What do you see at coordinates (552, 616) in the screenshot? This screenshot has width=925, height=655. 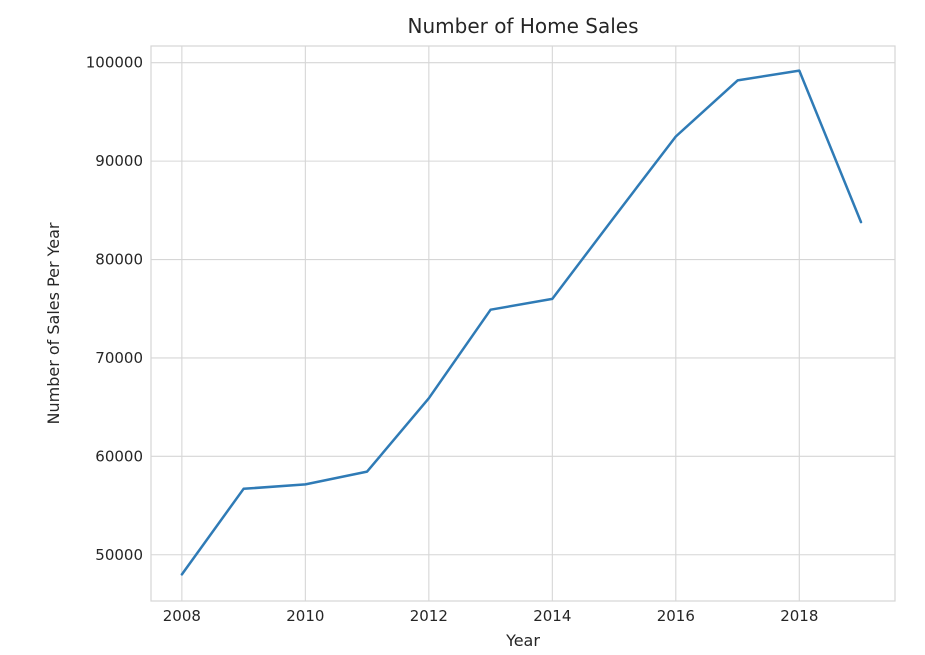 I see `x-tick-label: 2014` at bounding box center [552, 616].